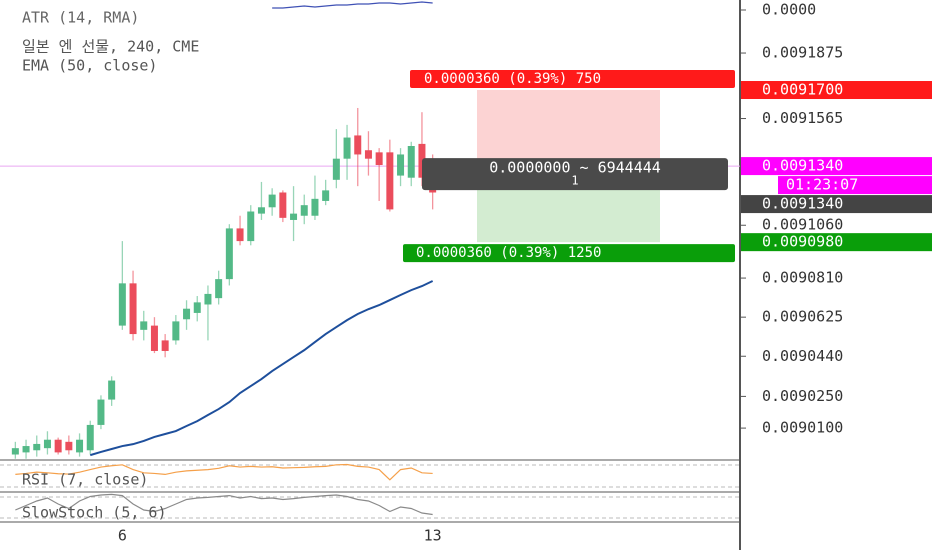 This screenshot has height=554, width=932. Describe the element at coordinates (110, 47) in the screenshot. I see `chart-title: 일본 엔 선물, 240, CME` at that location.